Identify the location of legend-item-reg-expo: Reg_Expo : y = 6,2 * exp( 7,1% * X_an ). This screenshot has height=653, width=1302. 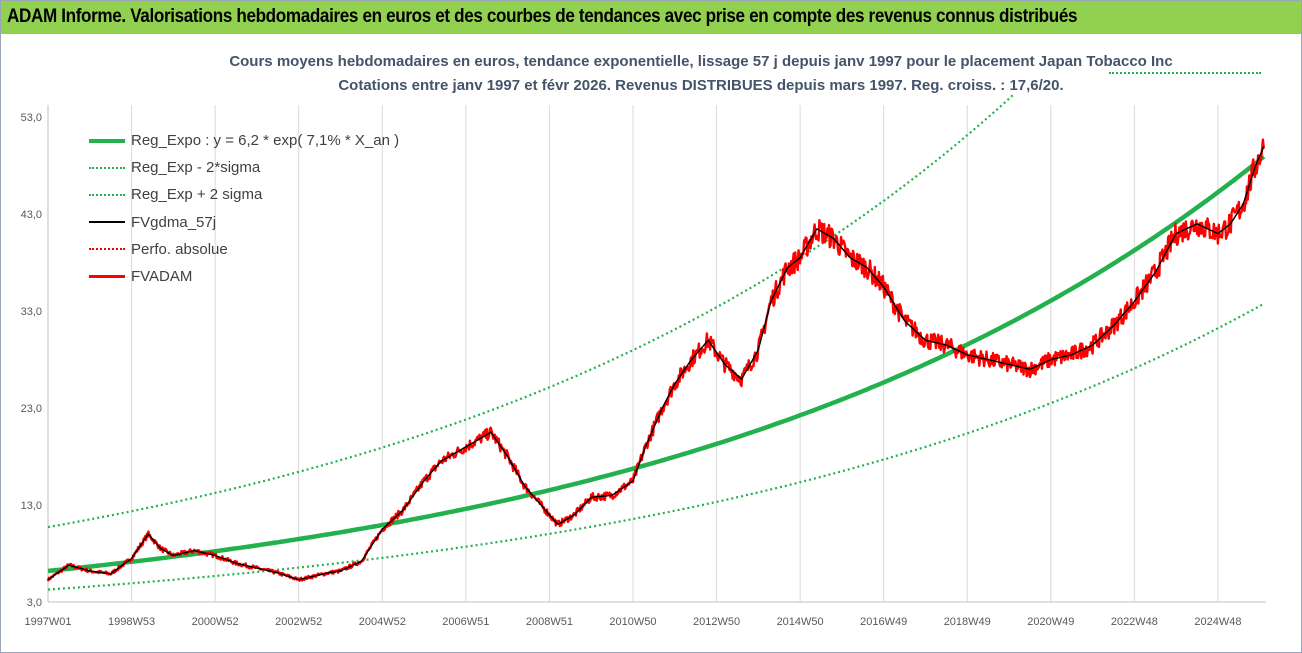
(244, 140).